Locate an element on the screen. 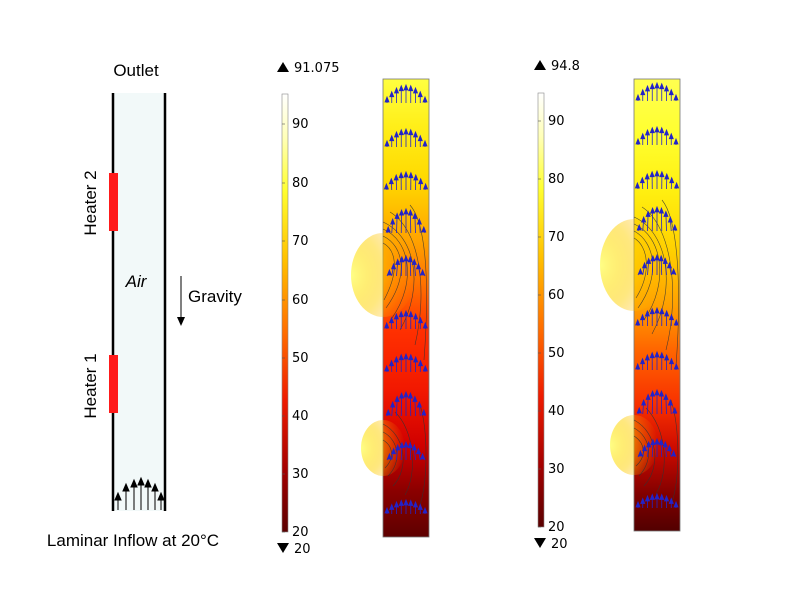 This screenshot has height=600, width=800. colorbar-1-tick-label: 60 is located at coordinates (300, 300).